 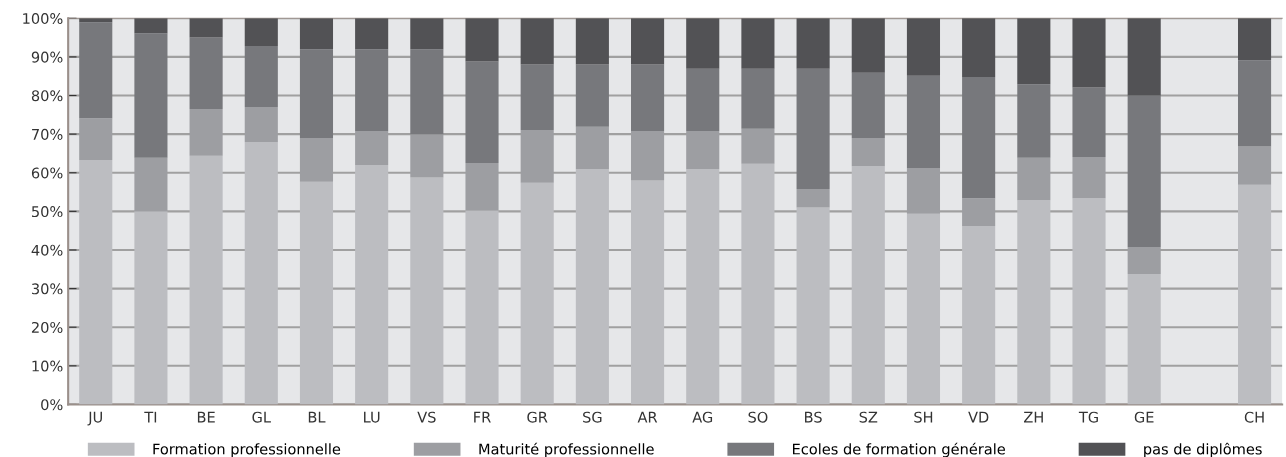 I want to click on x-tick-label: SH, so click(x=923, y=417).